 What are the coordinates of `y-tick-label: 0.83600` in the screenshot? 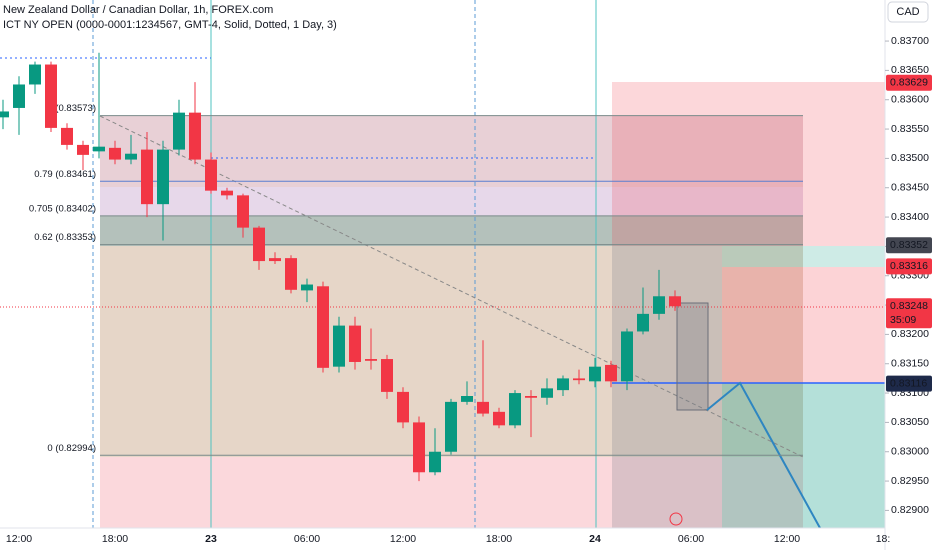 It's located at (910, 100).